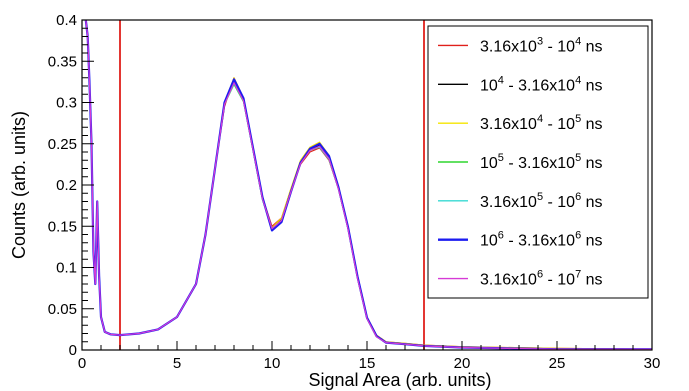  Describe the element at coordinates (541, 201) in the screenshot. I see `legend-label-5: 3.16x105 - 106 ns` at that location.